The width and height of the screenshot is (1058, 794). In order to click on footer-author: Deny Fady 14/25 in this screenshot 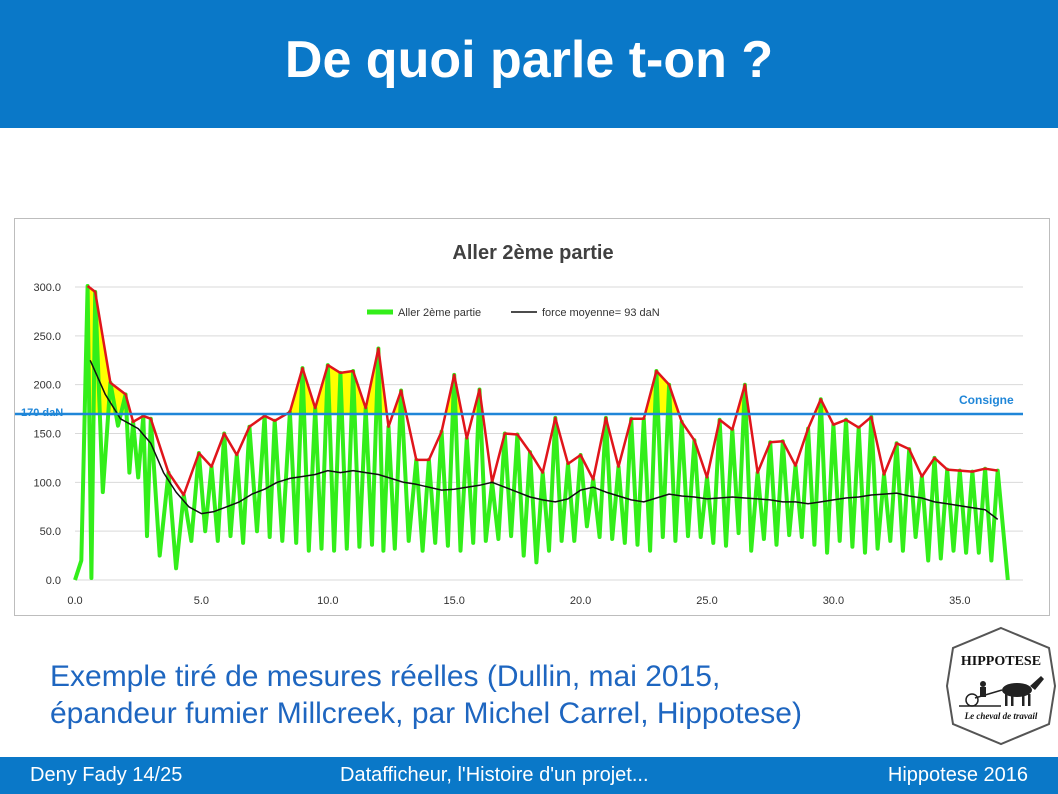, I will do `click(106, 775)`.